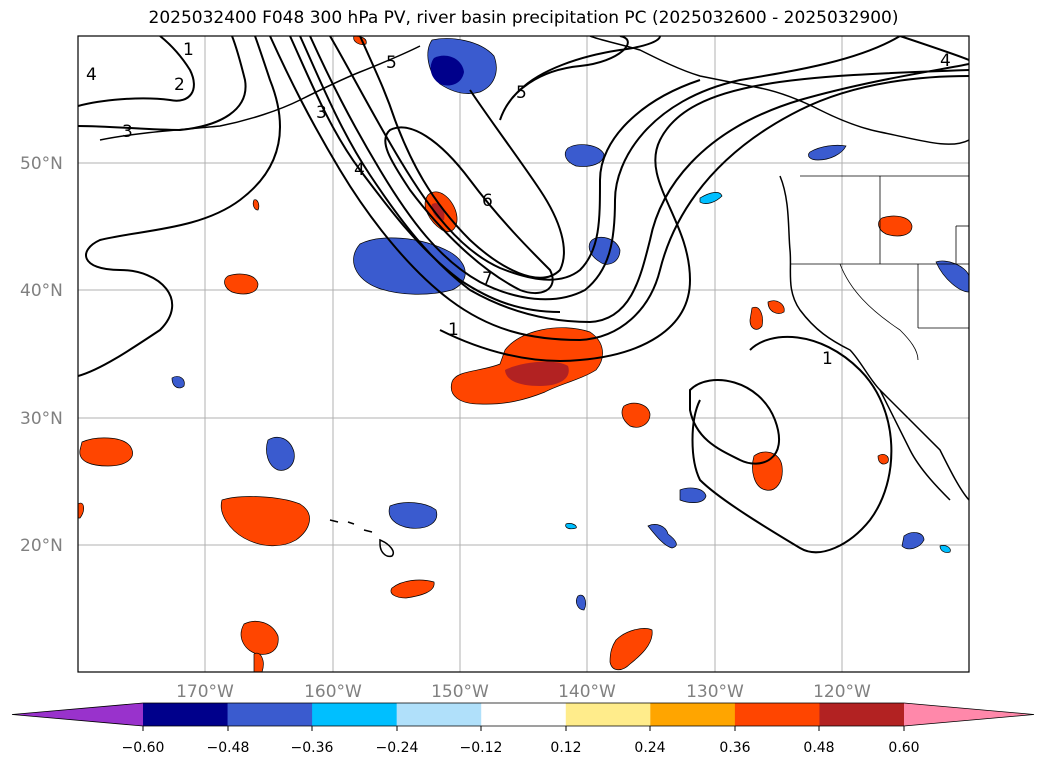 This screenshot has height=765, width=1047. What do you see at coordinates (41, 291) in the screenshot?
I see `lat-label: 40°N` at bounding box center [41, 291].